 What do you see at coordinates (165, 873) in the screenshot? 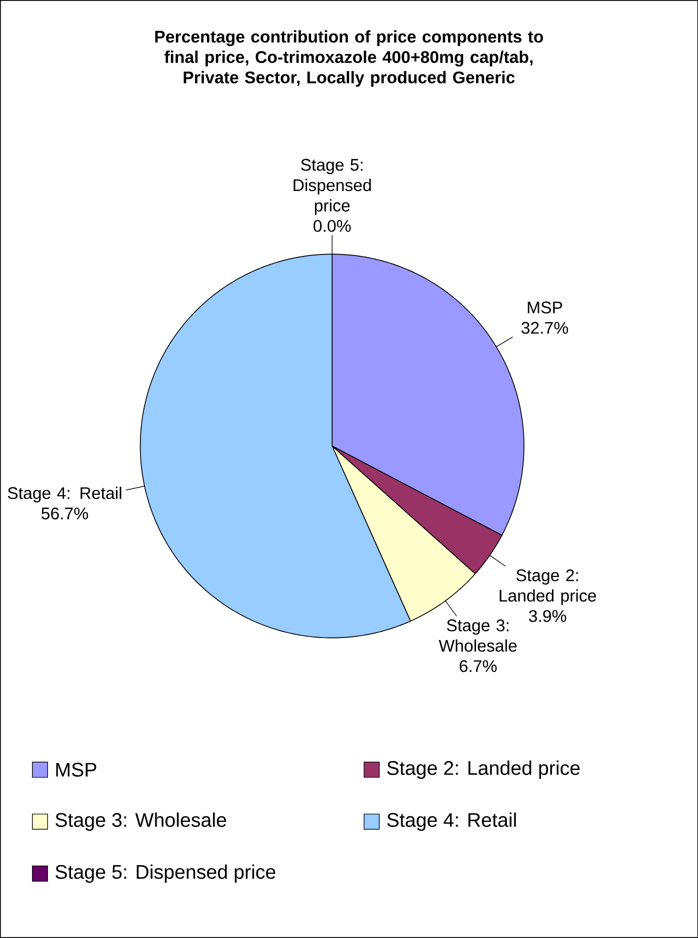
I see `legend-label: Stage 5: Dispensed price` at bounding box center [165, 873].